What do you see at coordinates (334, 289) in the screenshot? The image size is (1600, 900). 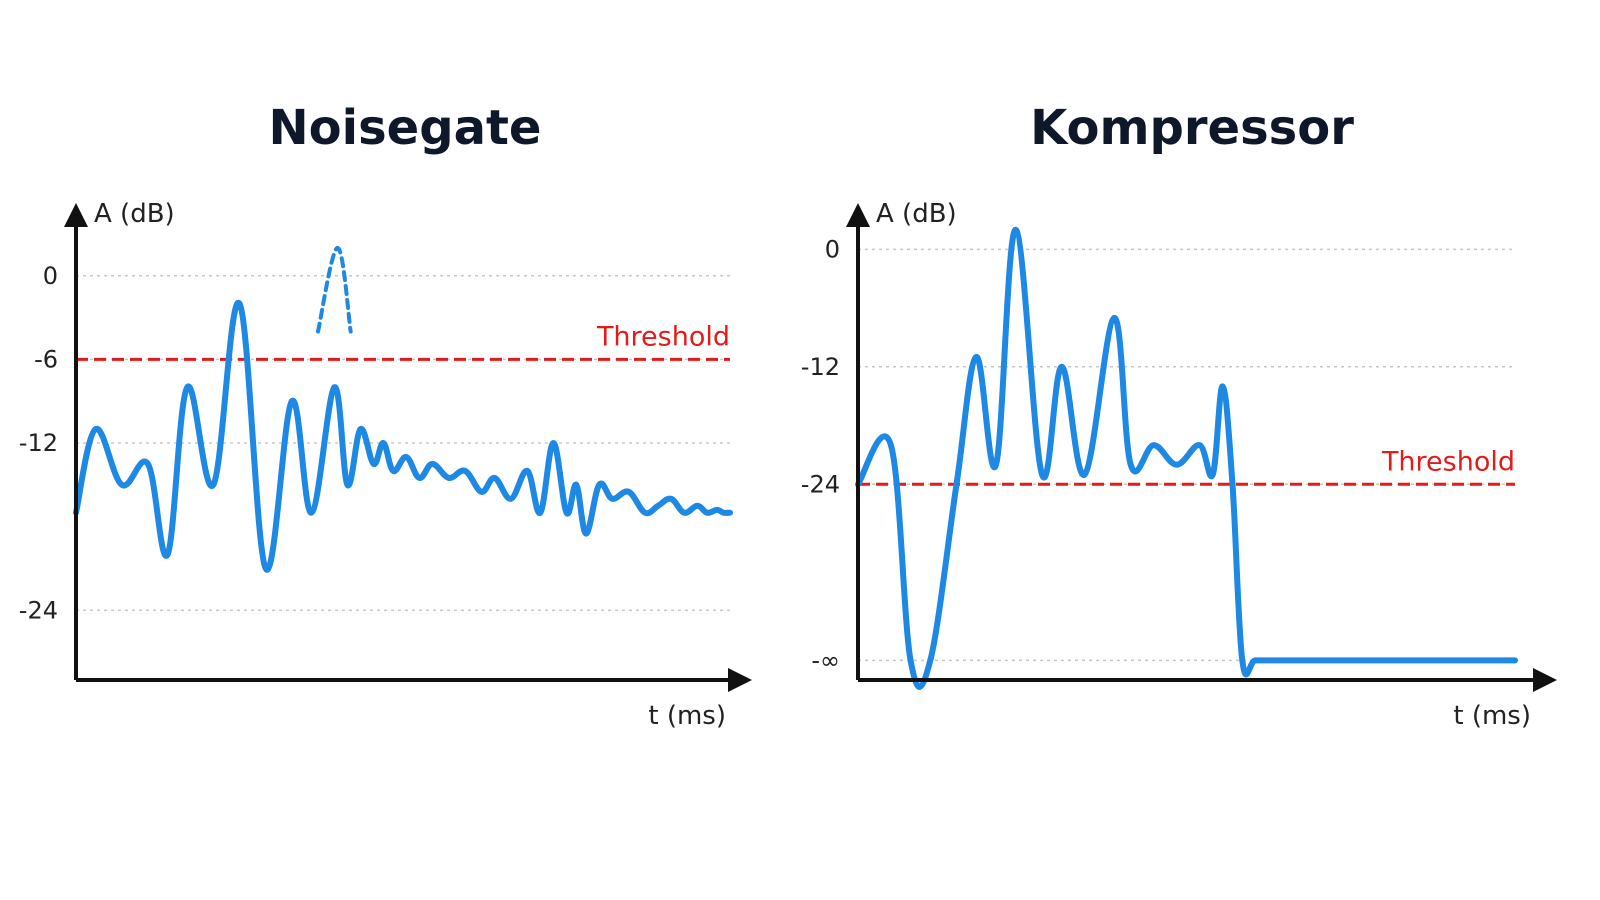 I see `clipped-peak-dashed-line` at bounding box center [334, 289].